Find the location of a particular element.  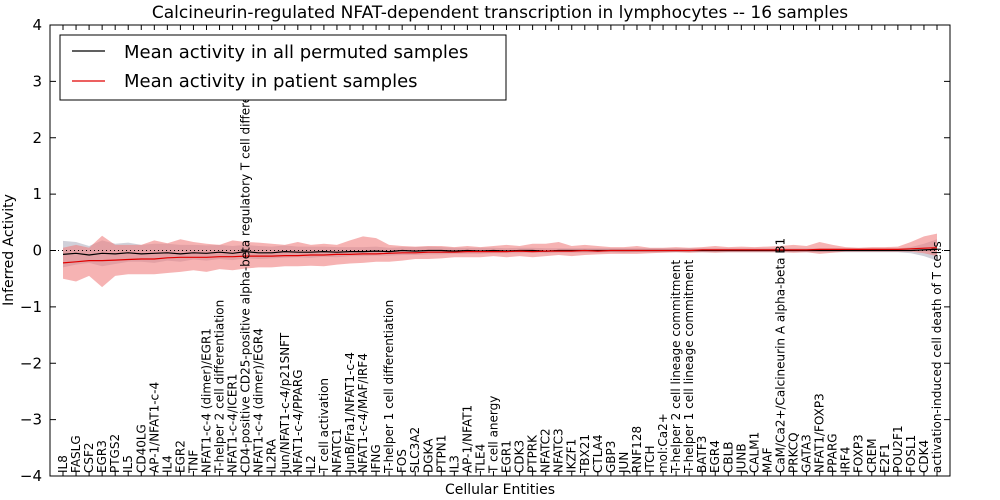

y-axis-label: Inferred Activity is located at coordinates (9, 250).